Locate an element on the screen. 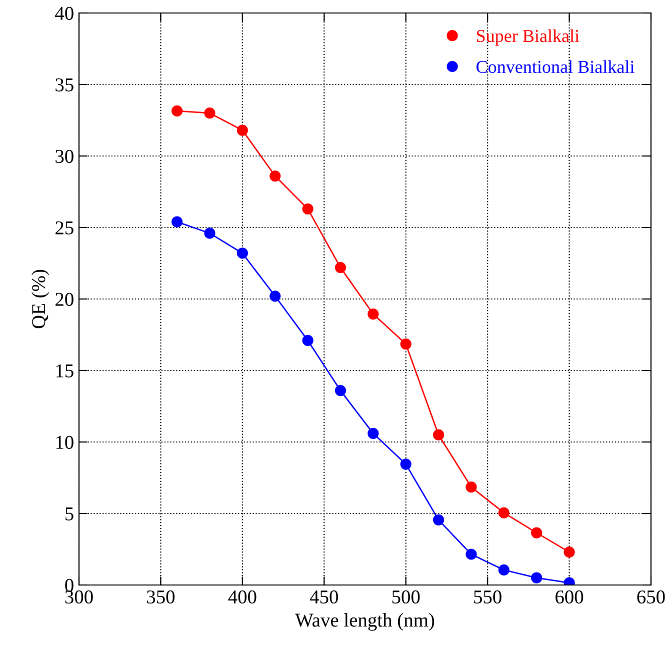  y-tick-label: 15 is located at coordinates (65, 371).